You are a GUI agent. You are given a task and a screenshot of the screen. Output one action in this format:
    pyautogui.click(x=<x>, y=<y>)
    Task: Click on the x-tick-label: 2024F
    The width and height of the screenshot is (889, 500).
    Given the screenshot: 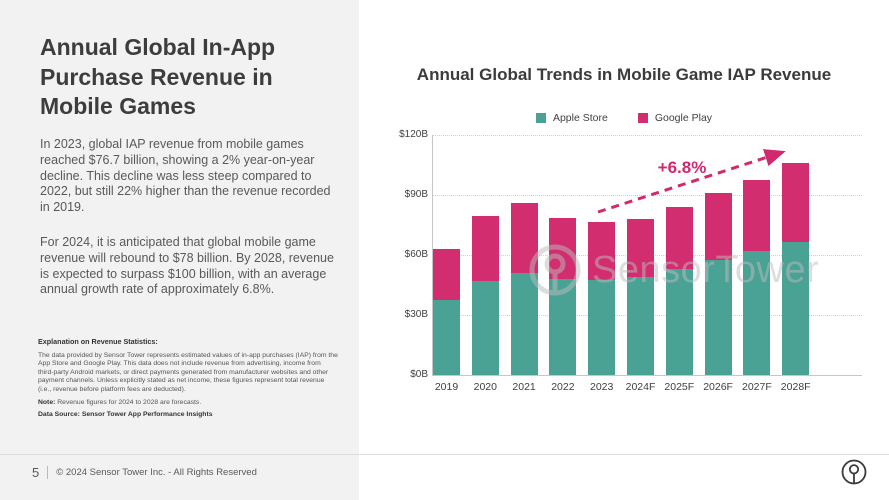 What is the action you would take?
    pyautogui.click(x=640, y=387)
    